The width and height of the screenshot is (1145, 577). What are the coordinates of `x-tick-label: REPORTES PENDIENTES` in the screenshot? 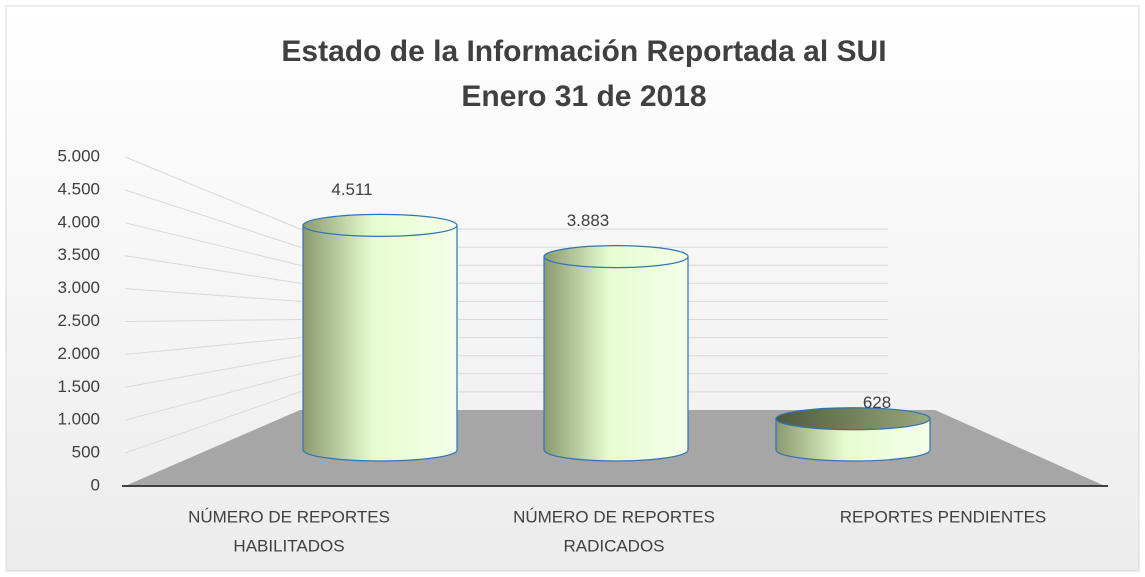 It's located at (943, 516).